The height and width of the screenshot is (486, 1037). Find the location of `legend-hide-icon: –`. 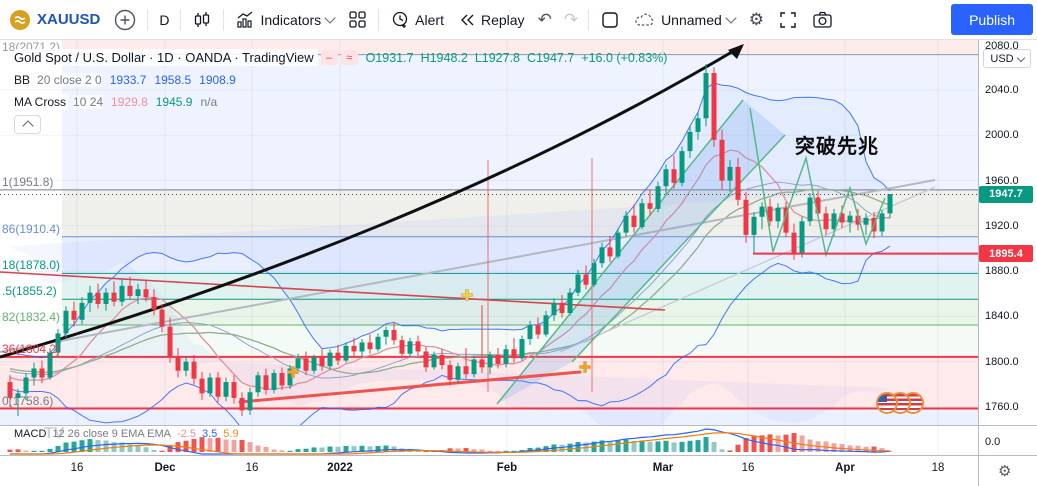

legend-hide-icon: – is located at coordinates (329, 57).